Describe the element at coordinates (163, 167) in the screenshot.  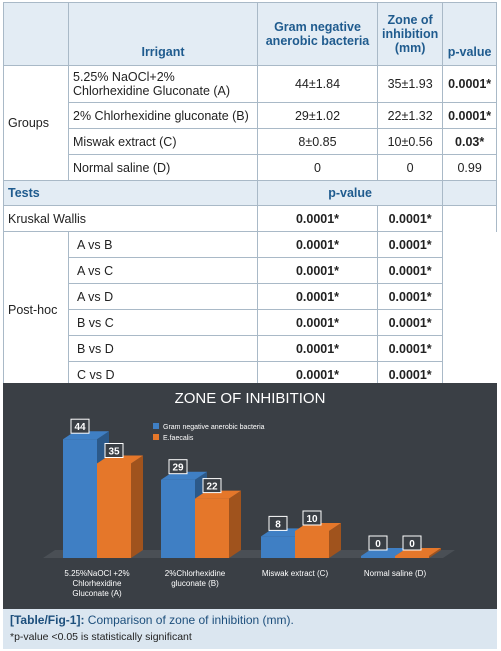
I see `irrigant-cell: Normal saline (D)` at that location.